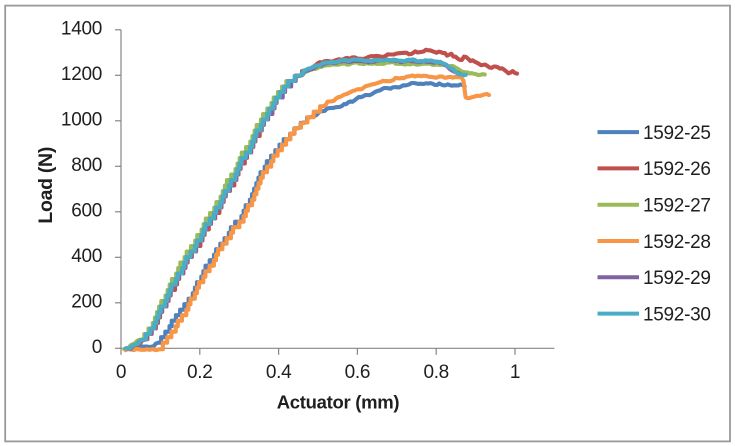  Describe the element at coordinates (200, 372) in the screenshot. I see `svg-text: 0.2` at that location.